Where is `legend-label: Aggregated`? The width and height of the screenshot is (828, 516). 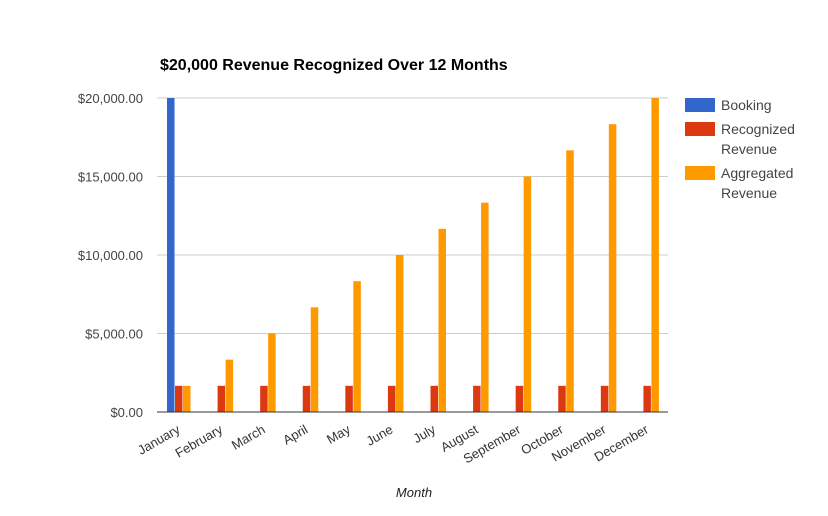 legend-label: Aggregated is located at coordinates (757, 173).